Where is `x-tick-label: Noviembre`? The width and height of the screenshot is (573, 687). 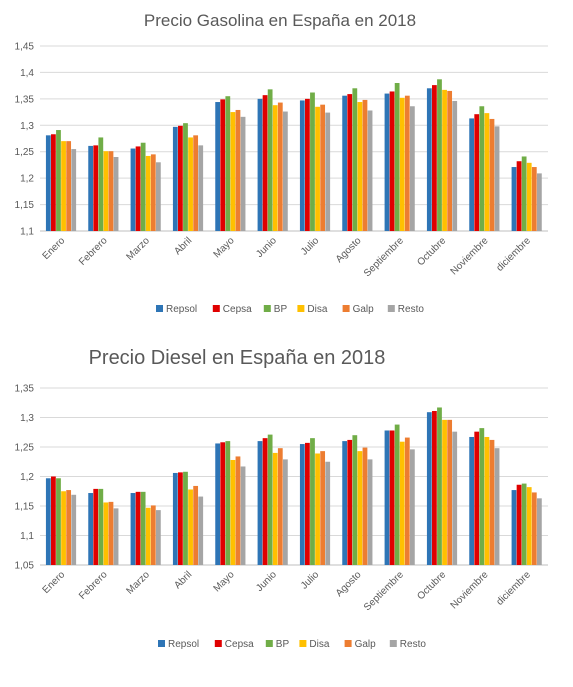 x-tick-label: Noviembre is located at coordinates (470, 590).